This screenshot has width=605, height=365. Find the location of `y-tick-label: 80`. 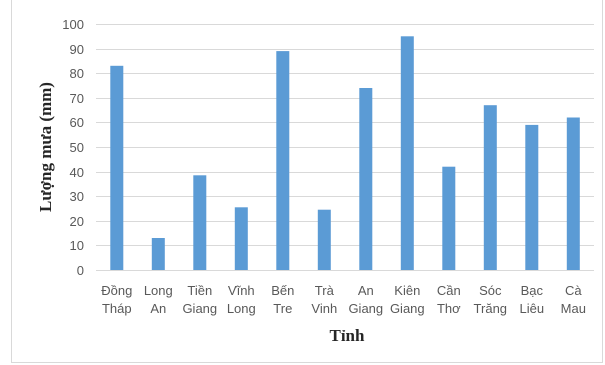

y-tick-label: 80 is located at coordinates (77, 73).